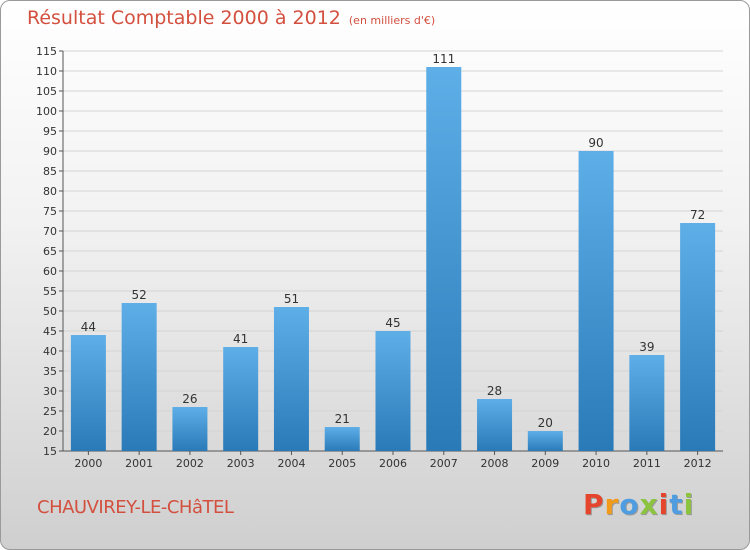  I want to click on x-tick-label: 2003, so click(241, 463).